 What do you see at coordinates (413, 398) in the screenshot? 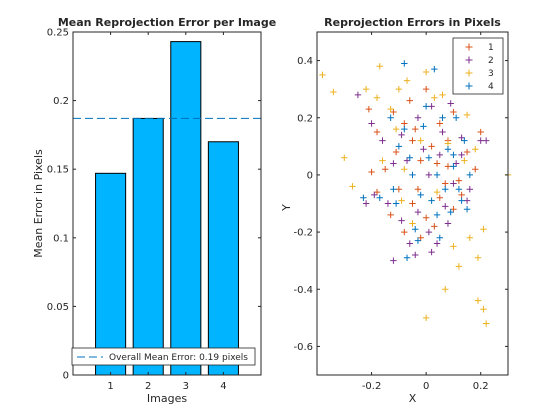
I see `x-axis-label: X` at bounding box center [413, 398].